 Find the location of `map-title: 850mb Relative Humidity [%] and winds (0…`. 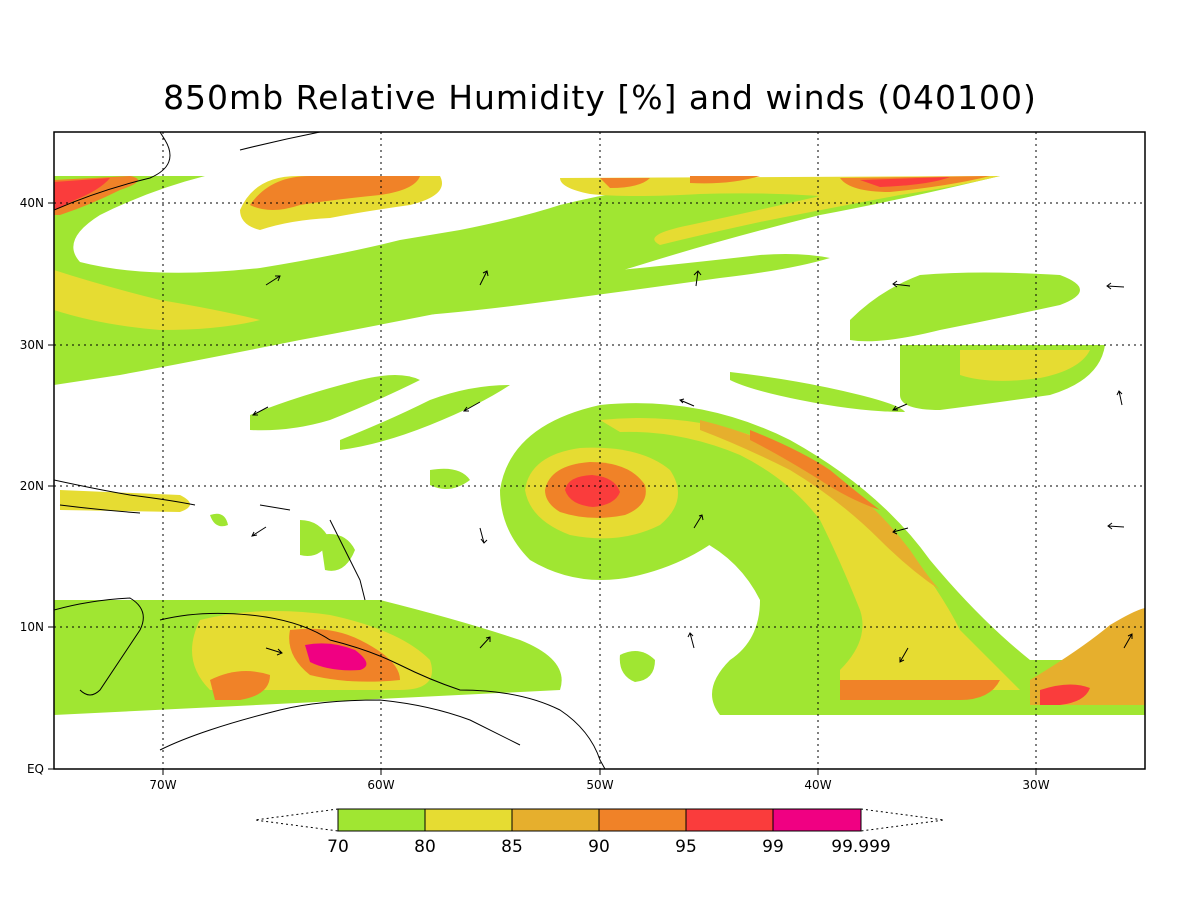

map-title: 850mb Relative Humidity [%] and winds (0… is located at coordinates (600, 97).